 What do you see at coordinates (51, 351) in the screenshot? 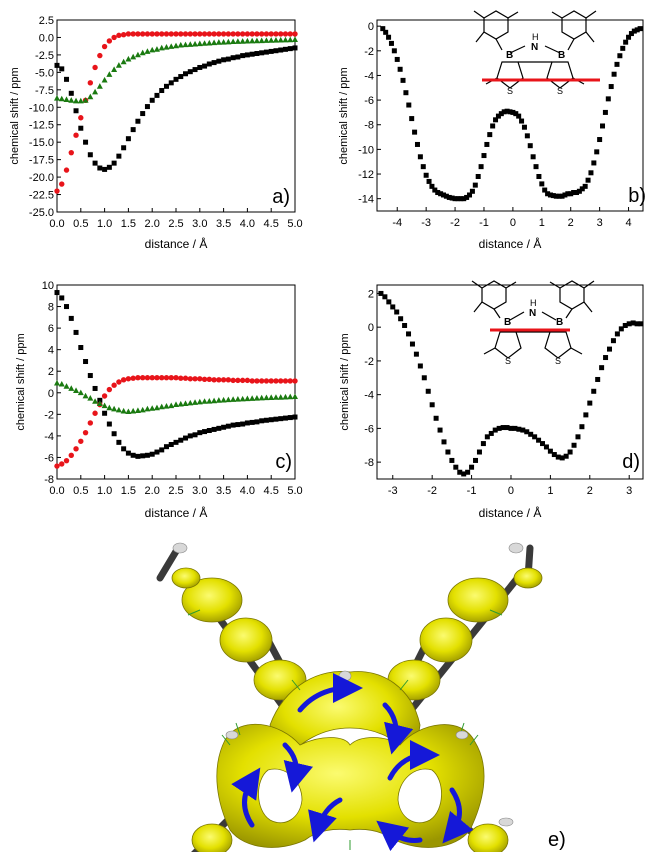
I see `y-tick-label: 4` at bounding box center [51, 351].